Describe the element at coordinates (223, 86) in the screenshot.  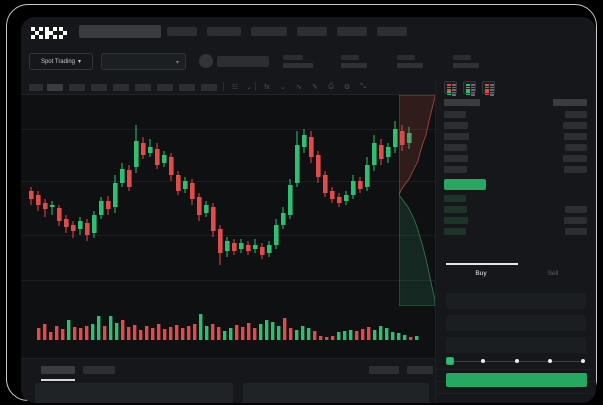
I see `toolbar-divider` at that location.